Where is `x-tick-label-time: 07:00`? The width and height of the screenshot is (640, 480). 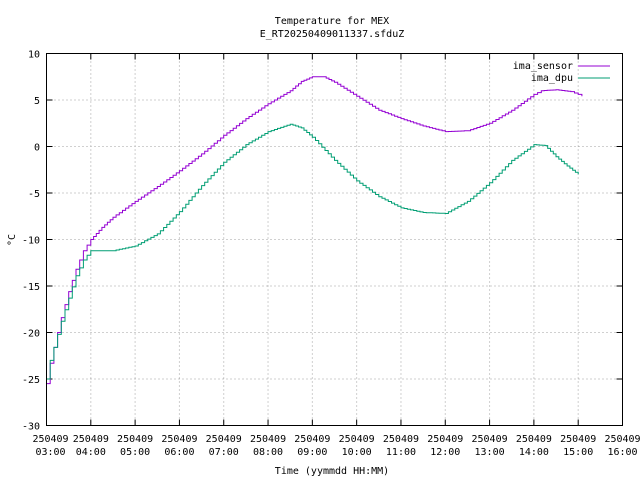 x-tick-label-time: 07:00 is located at coordinates (224, 452).